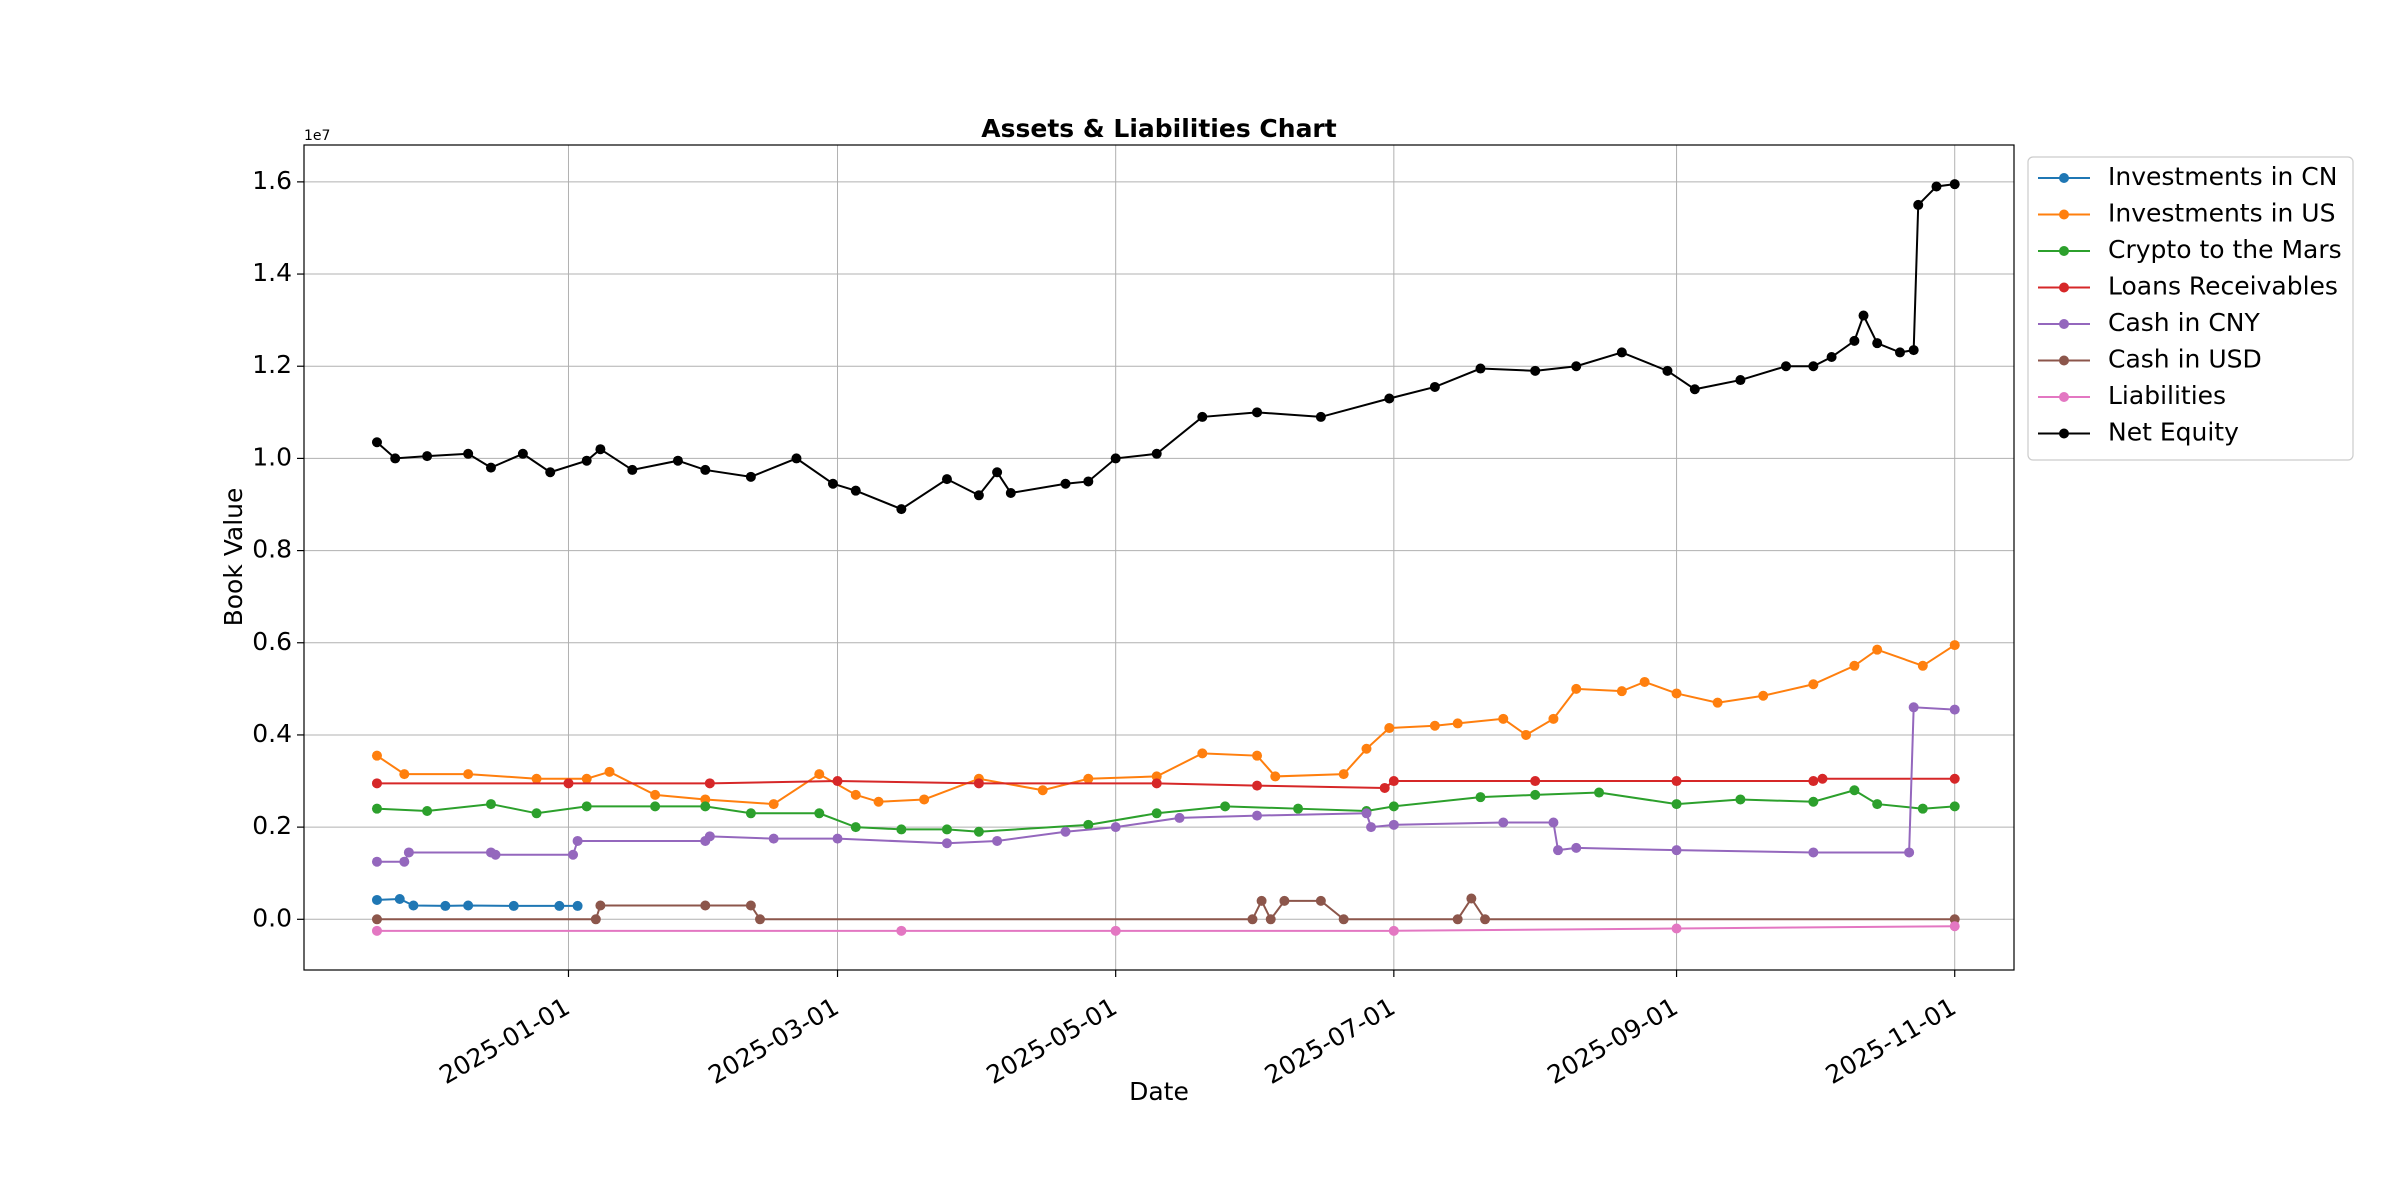 The width and height of the screenshot is (2400, 1200). What do you see at coordinates (2222, 176) in the screenshot?
I see `legend-label: Investments in CN` at bounding box center [2222, 176].